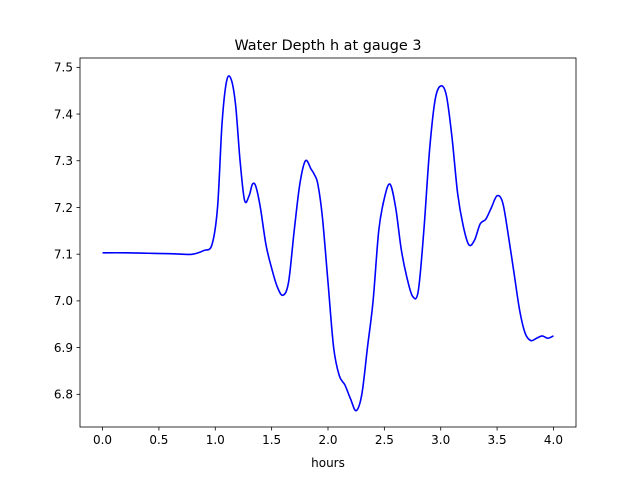 The image size is (640, 480). Describe the element at coordinates (327, 46) in the screenshot. I see `chart-title: Water Depth h at gauge 3` at that location.